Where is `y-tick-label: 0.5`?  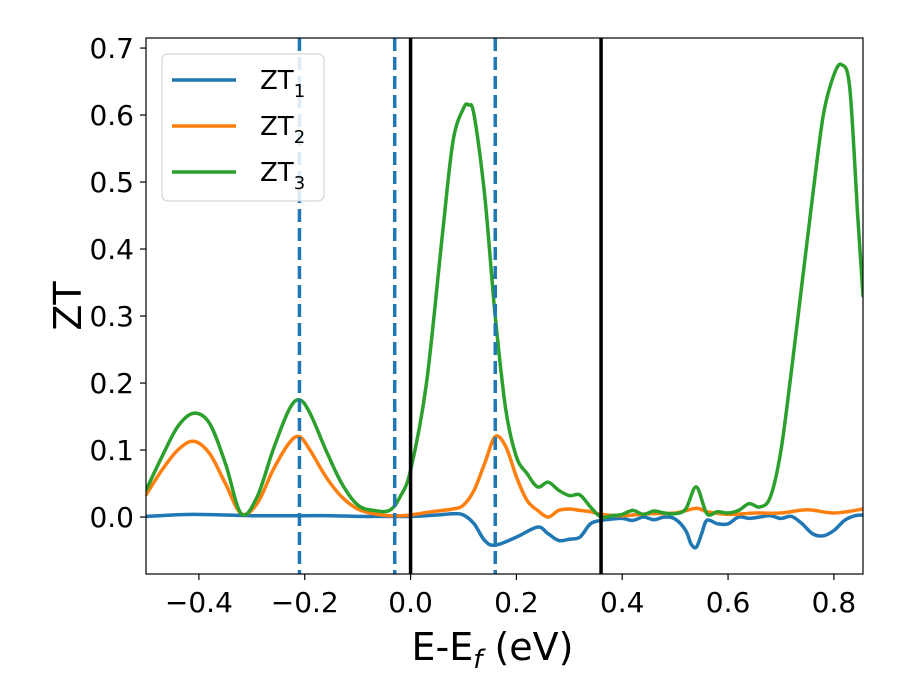
y-tick-label: 0.5 is located at coordinates (111, 182).